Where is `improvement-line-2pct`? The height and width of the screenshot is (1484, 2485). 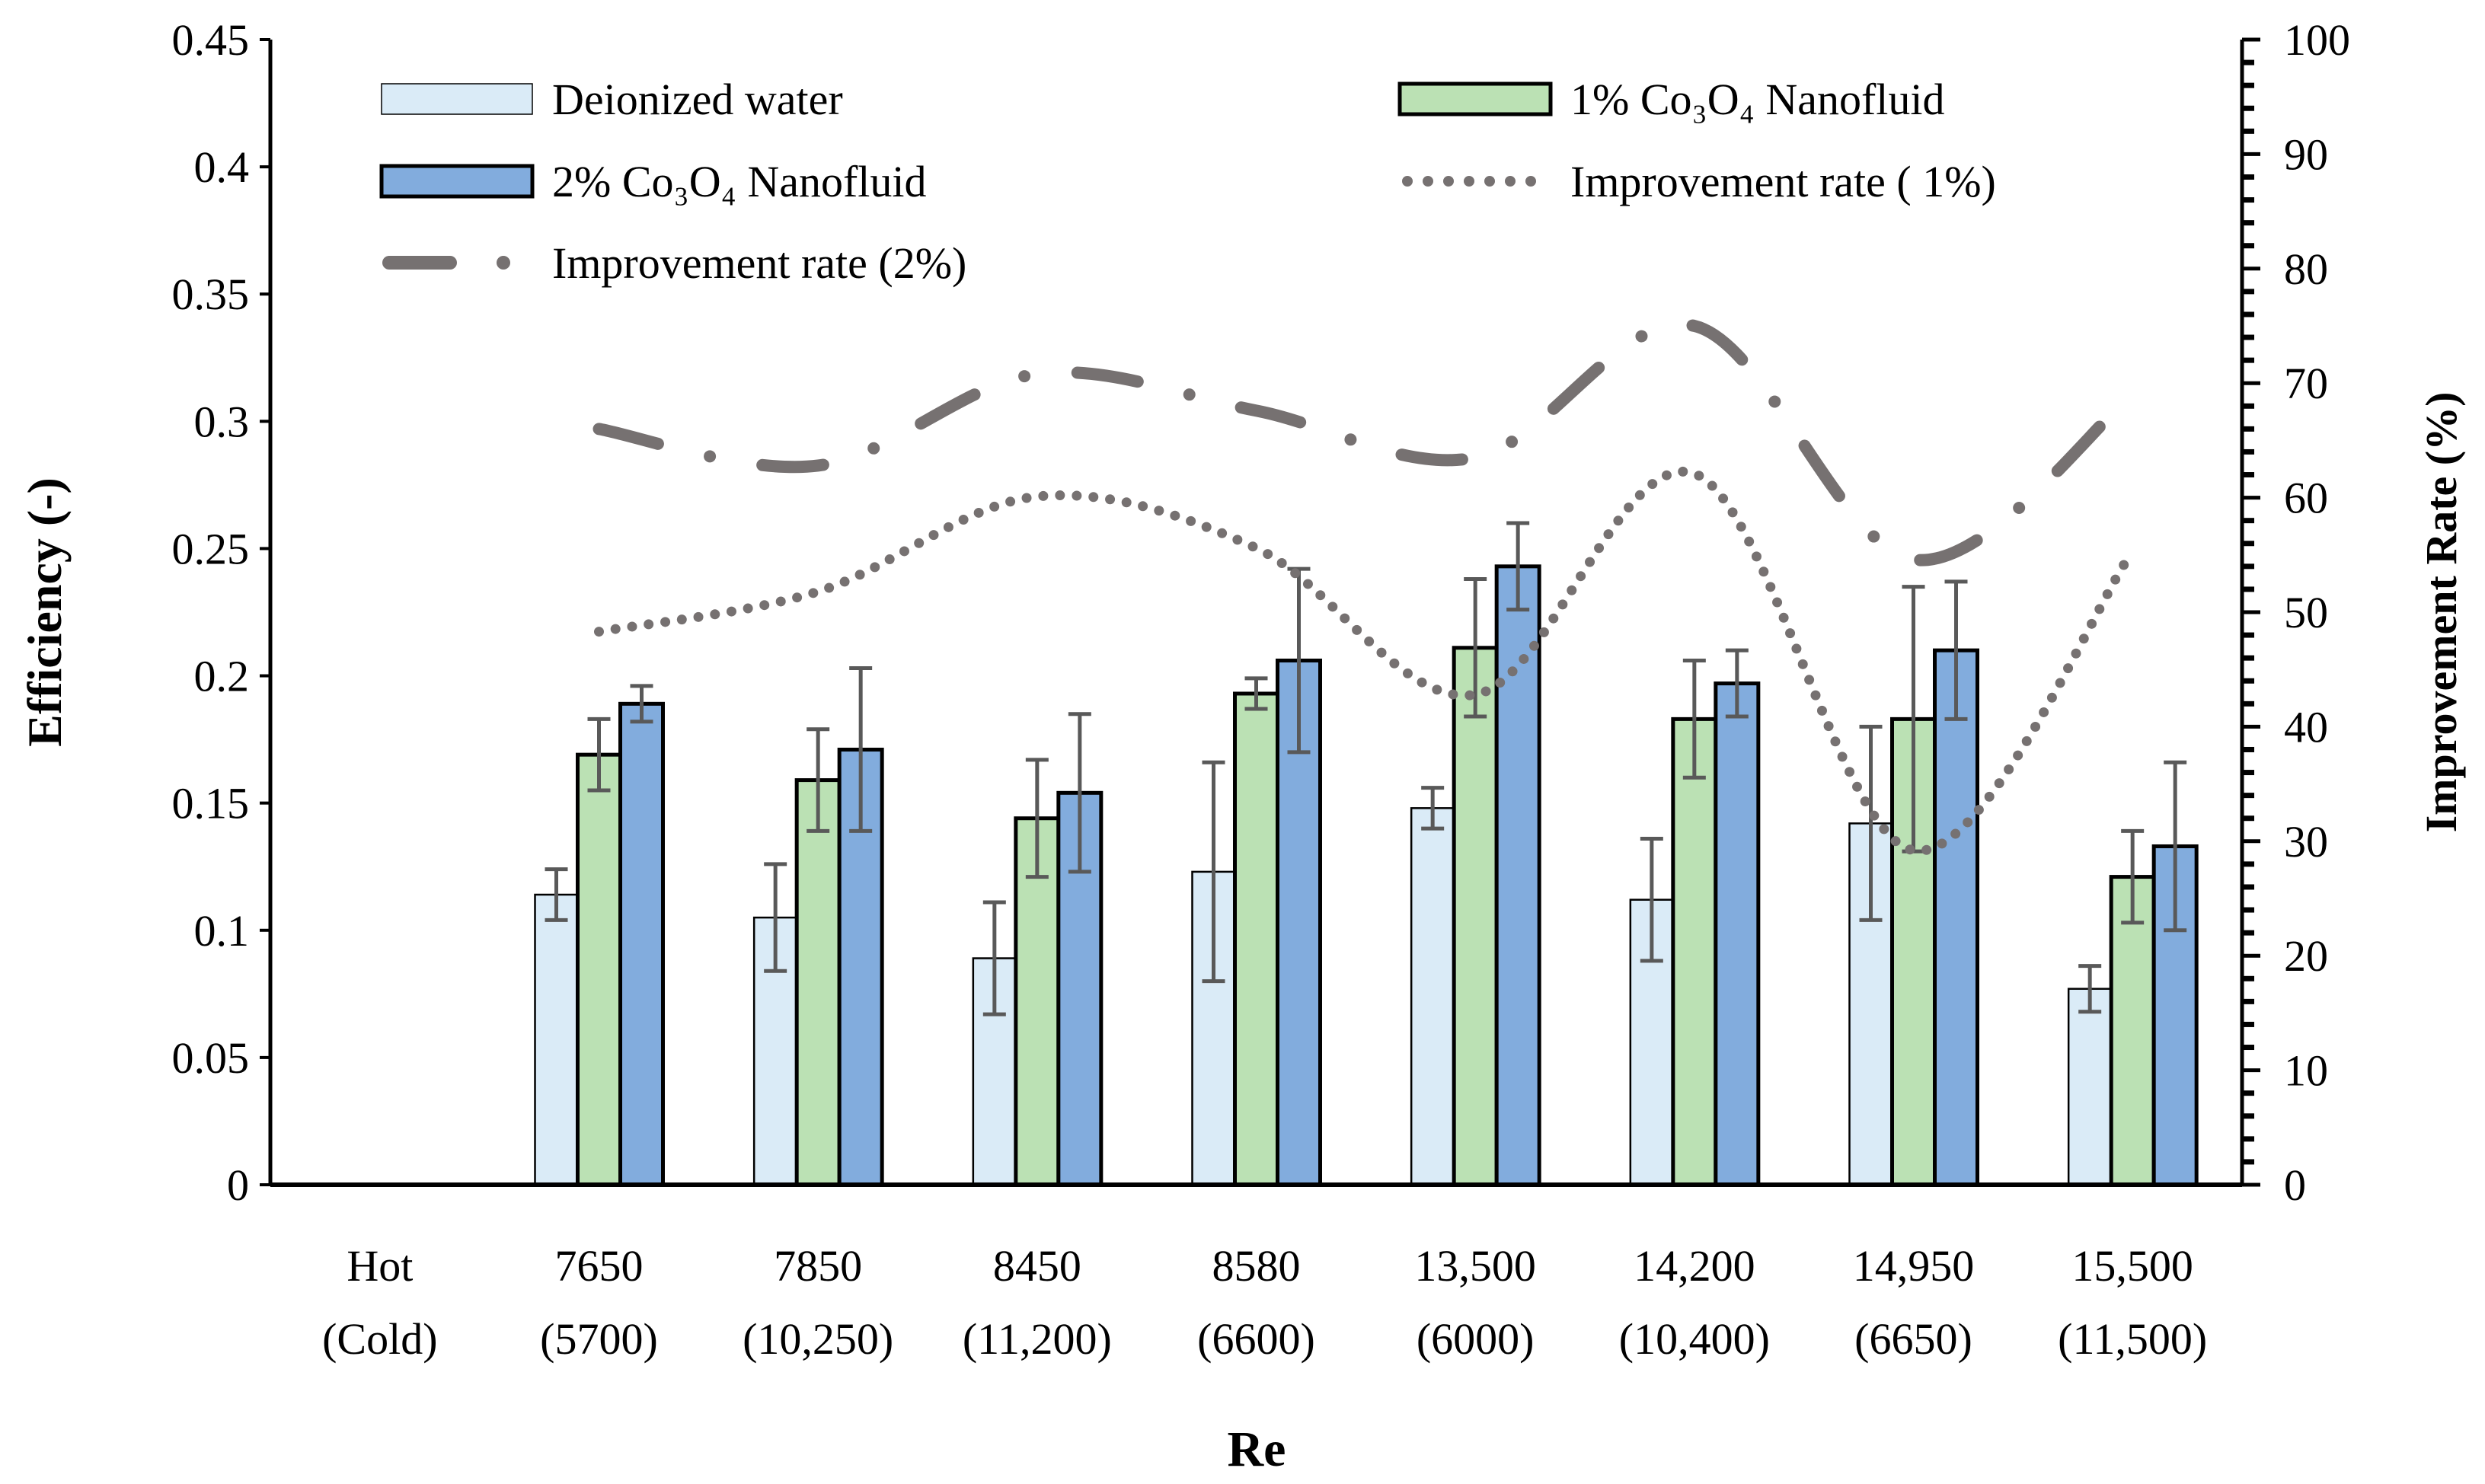
improvement-line-2pct is located at coordinates (1366, 442).